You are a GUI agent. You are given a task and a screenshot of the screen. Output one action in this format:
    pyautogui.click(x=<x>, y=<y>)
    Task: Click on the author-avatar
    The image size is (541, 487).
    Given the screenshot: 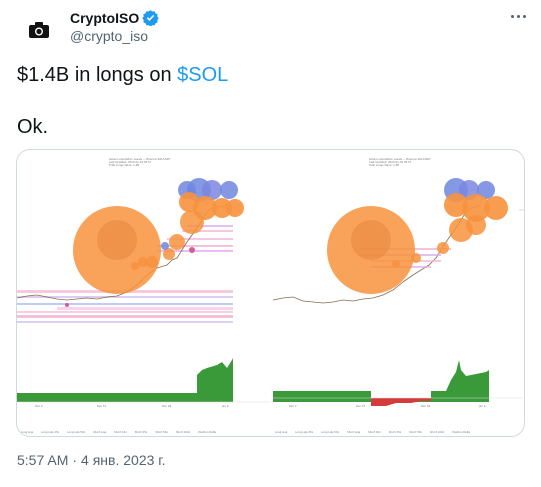 What is the action you would take?
    pyautogui.click(x=39, y=30)
    